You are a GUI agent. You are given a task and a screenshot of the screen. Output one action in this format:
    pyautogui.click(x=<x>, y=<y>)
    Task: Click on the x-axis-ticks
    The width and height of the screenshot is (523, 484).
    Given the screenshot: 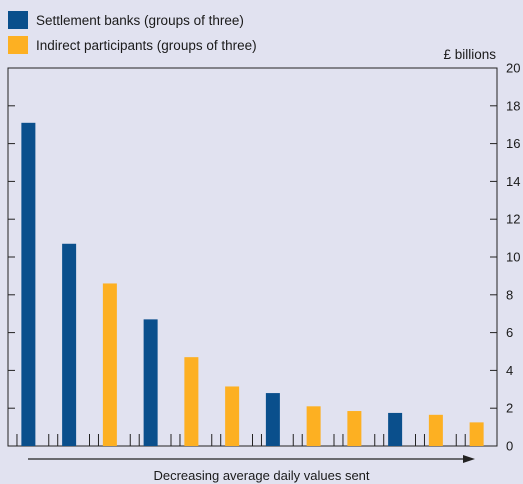 What is the action you would take?
    pyautogui.click(x=241, y=440)
    